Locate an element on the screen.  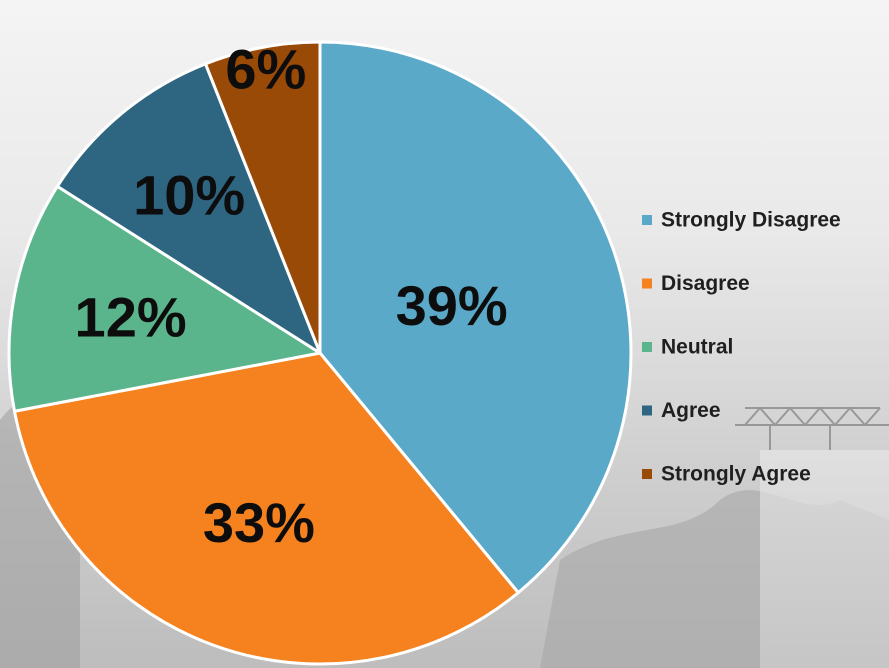
legend-swatch-disagree is located at coordinates (647, 283).